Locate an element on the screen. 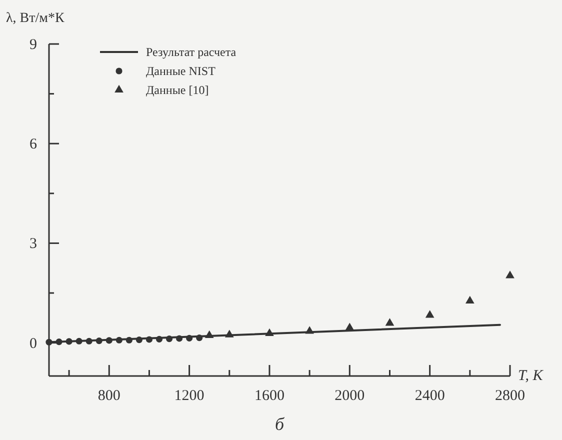 Image resolution: width=562 pixels, height=440 pixels. x-tick-label: 2800 is located at coordinates (510, 396).